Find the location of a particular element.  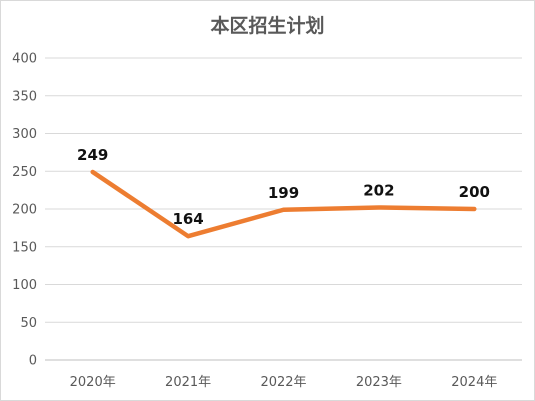

data-label: 200 is located at coordinates (474, 192).